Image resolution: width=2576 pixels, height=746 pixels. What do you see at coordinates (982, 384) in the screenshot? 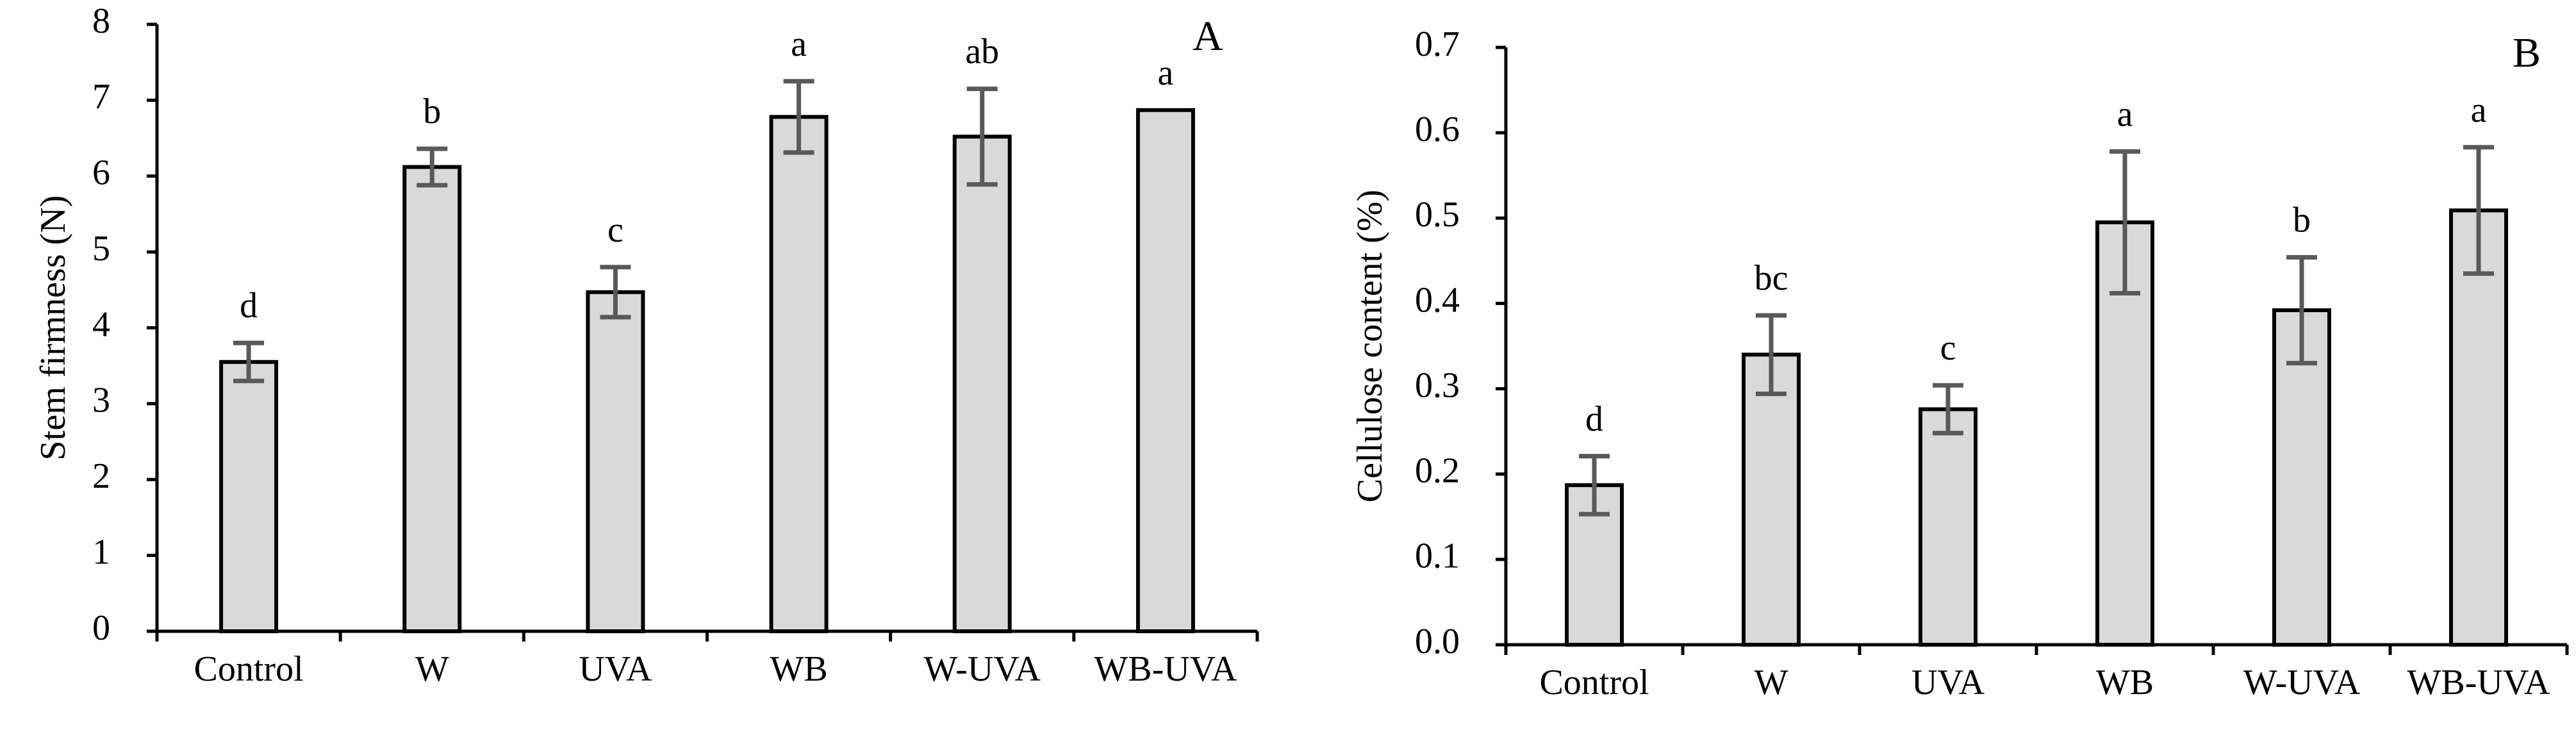
I see `bar-w-uva` at bounding box center [982, 384].